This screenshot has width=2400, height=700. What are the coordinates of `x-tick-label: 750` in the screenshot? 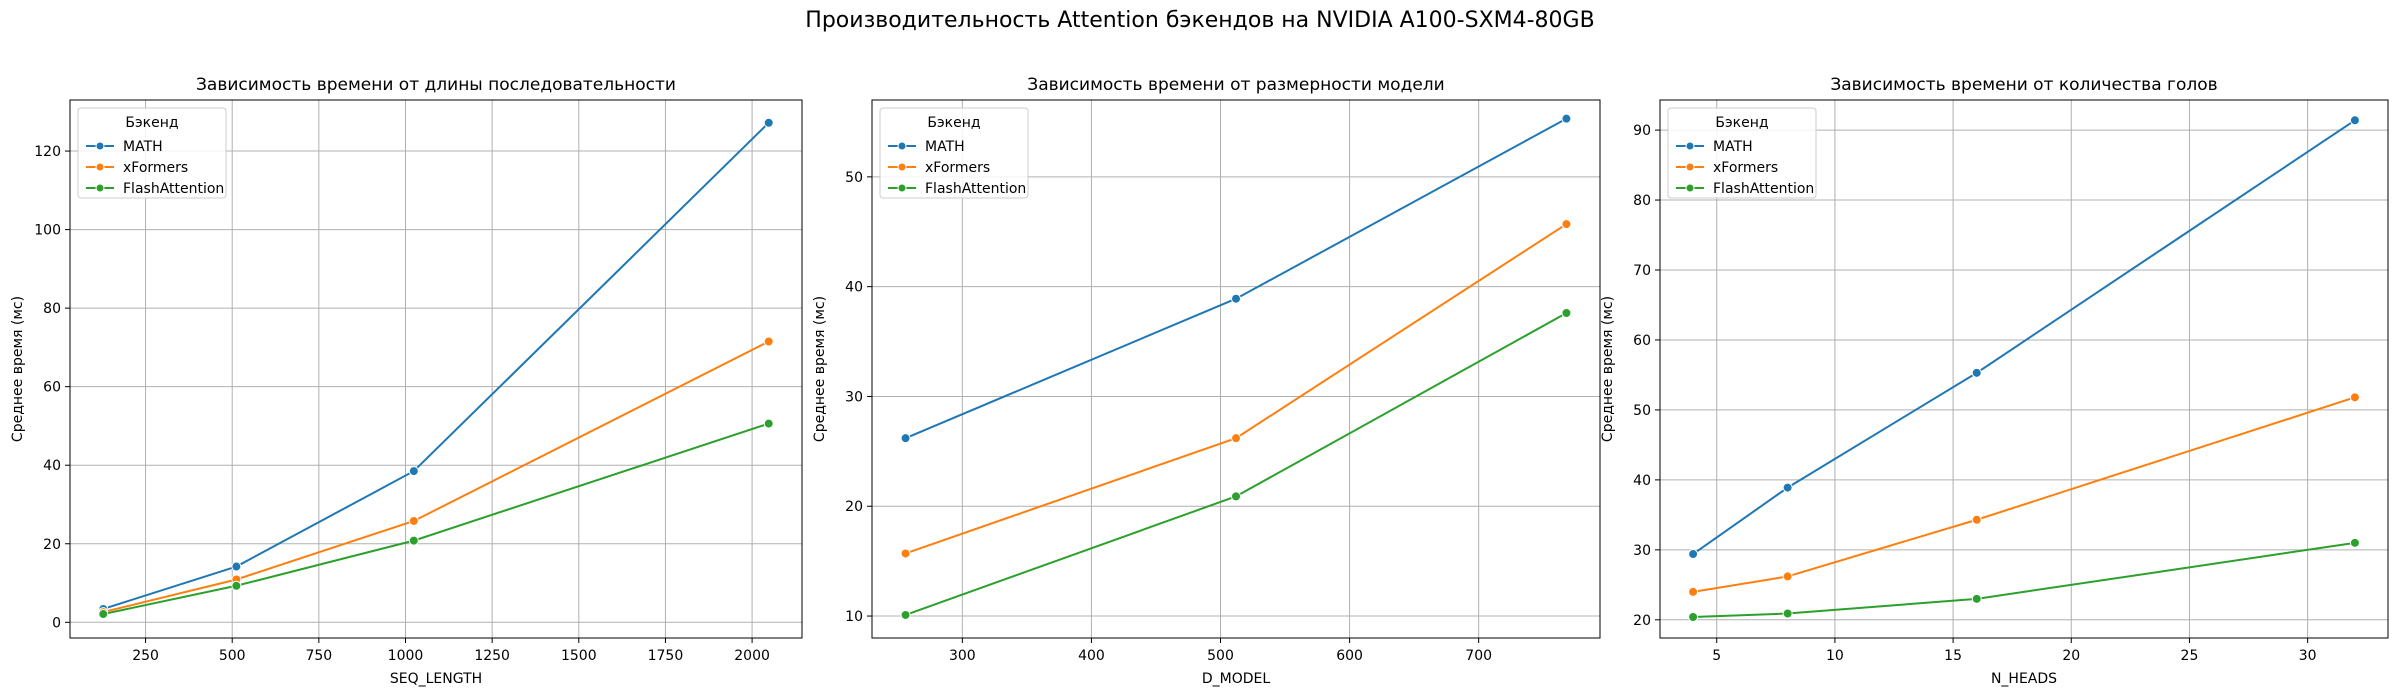 It's located at (318, 656).